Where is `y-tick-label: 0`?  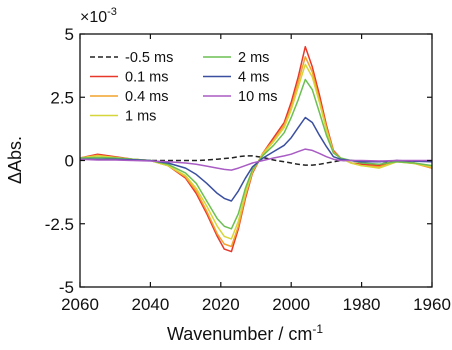
y-tick-label: 0 is located at coordinates (69, 161).